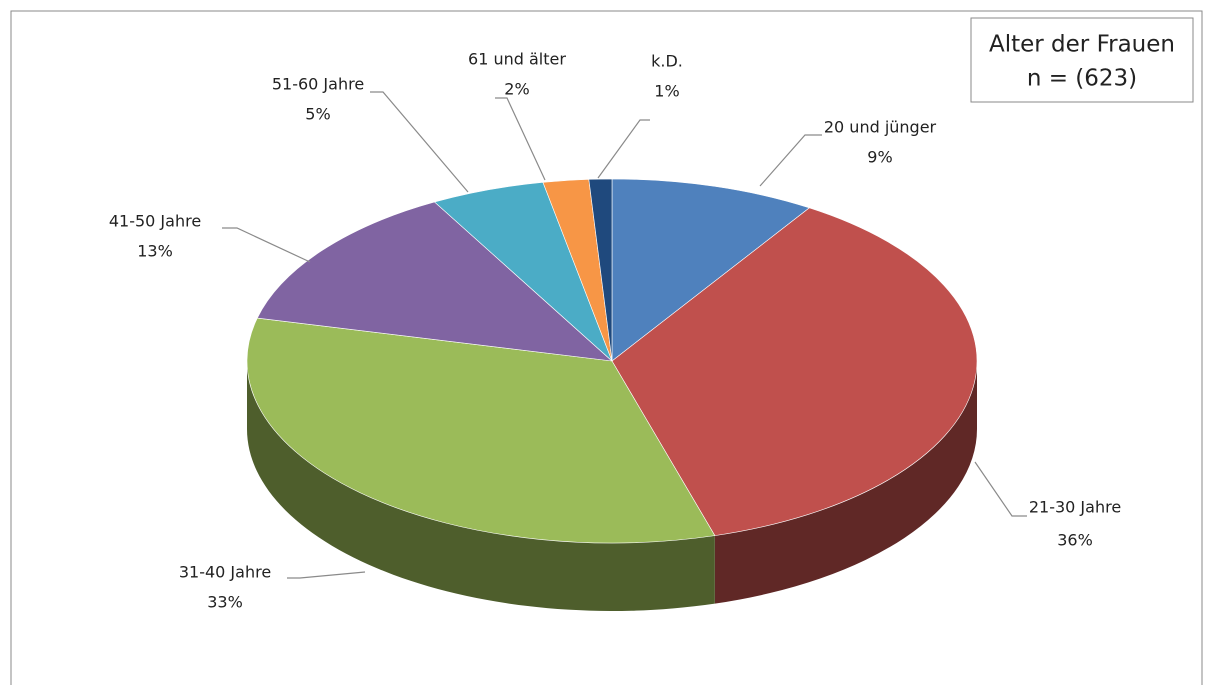 The width and height of the screenshot is (1212, 685). I want to click on category-label: k.D., so click(667, 61).